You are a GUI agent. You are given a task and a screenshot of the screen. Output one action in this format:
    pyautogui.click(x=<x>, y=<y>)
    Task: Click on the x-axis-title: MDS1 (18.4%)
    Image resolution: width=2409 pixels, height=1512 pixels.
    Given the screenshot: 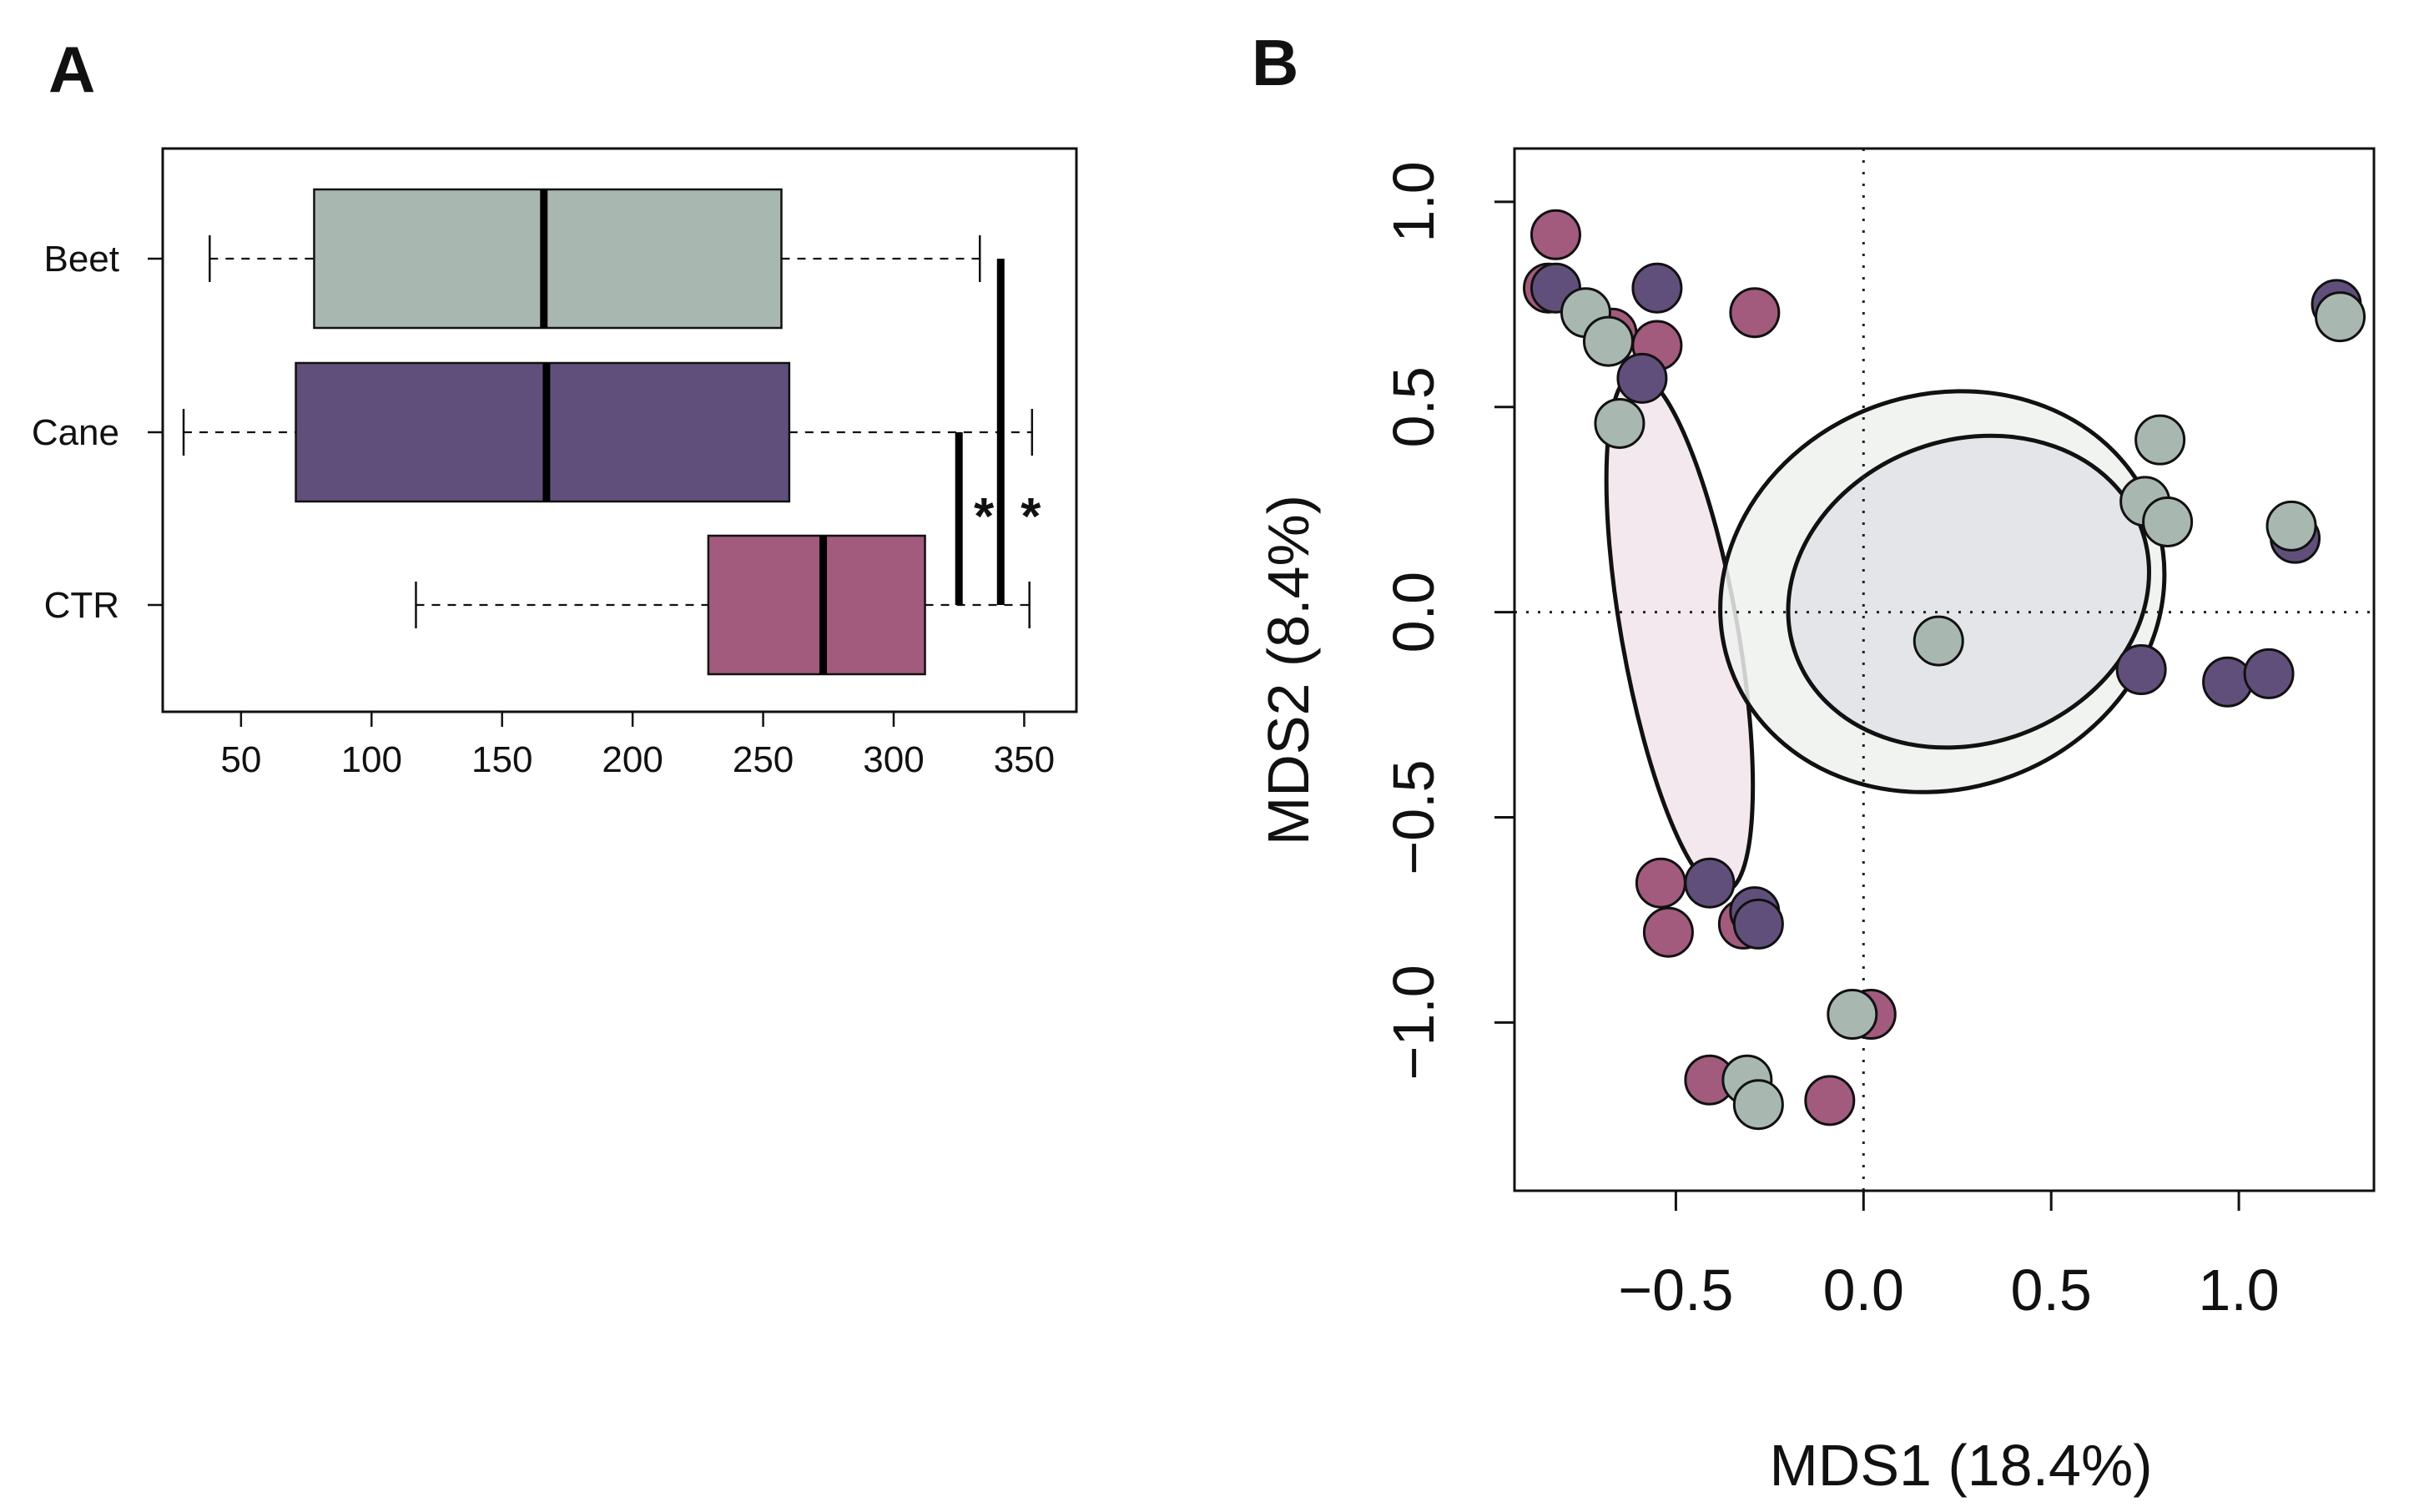 What is the action you would take?
    pyautogui.click(x=1960, y=1465)
    